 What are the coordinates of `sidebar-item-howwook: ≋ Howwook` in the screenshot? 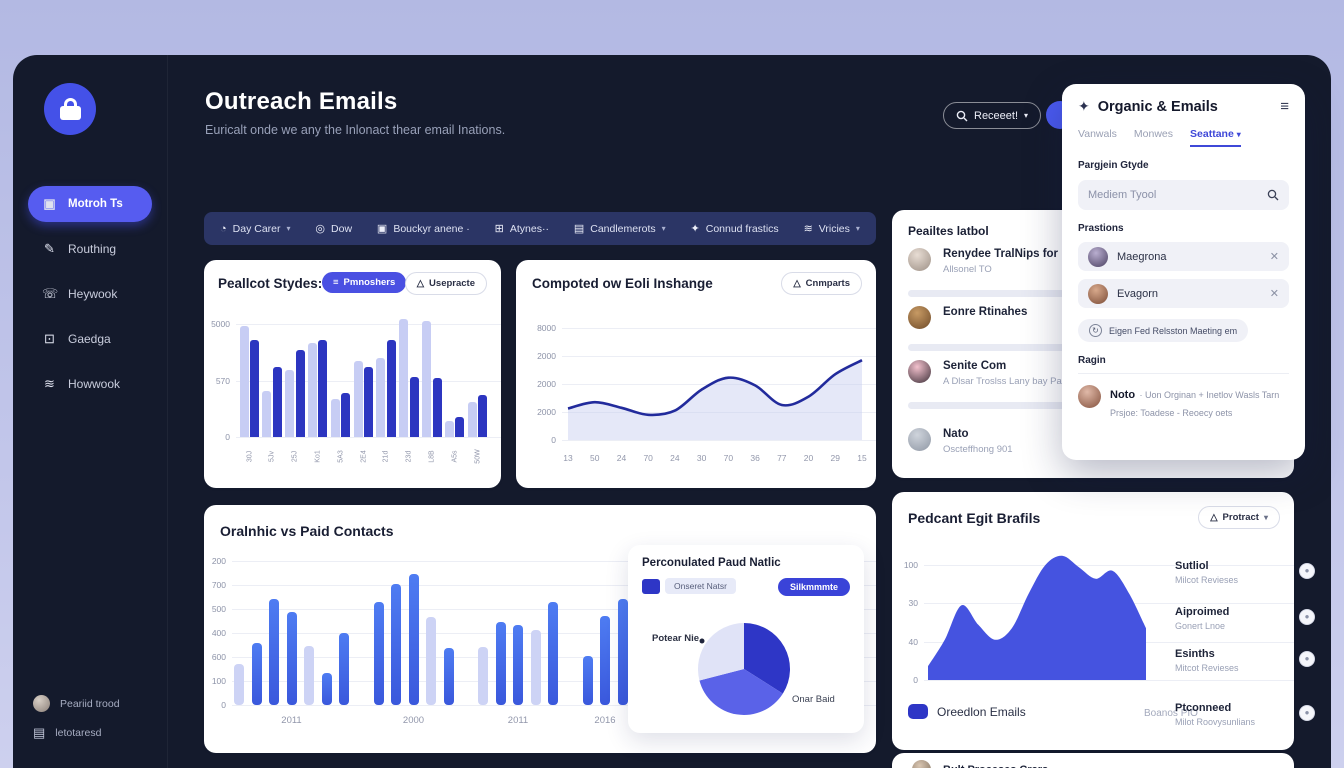 It's located at (90, 384).